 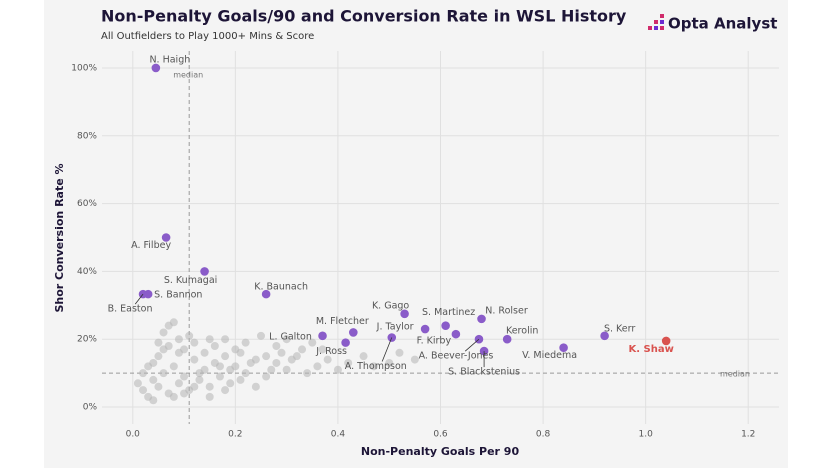 I want to click on point-label: S. Bannon, so click(x=178, y=295).